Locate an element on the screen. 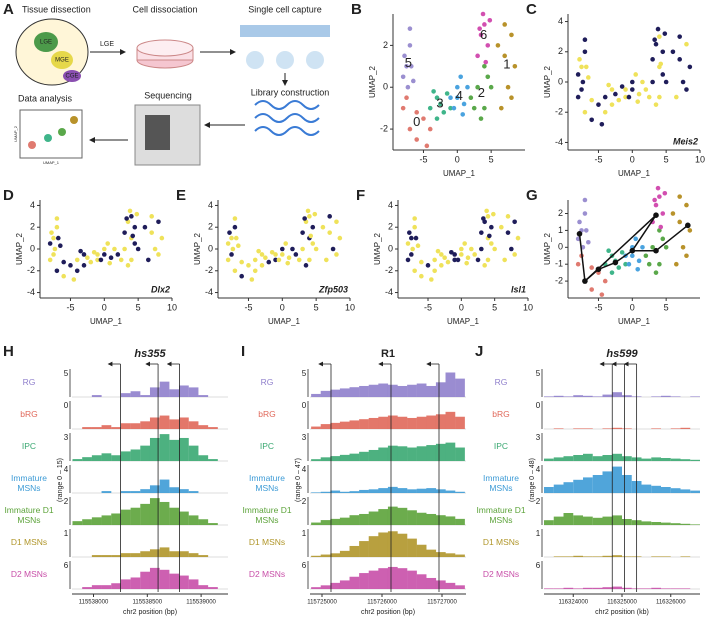 This screenshot has width=706, height=622. y-tick-label: 2 is located at coordinates (32, 227).